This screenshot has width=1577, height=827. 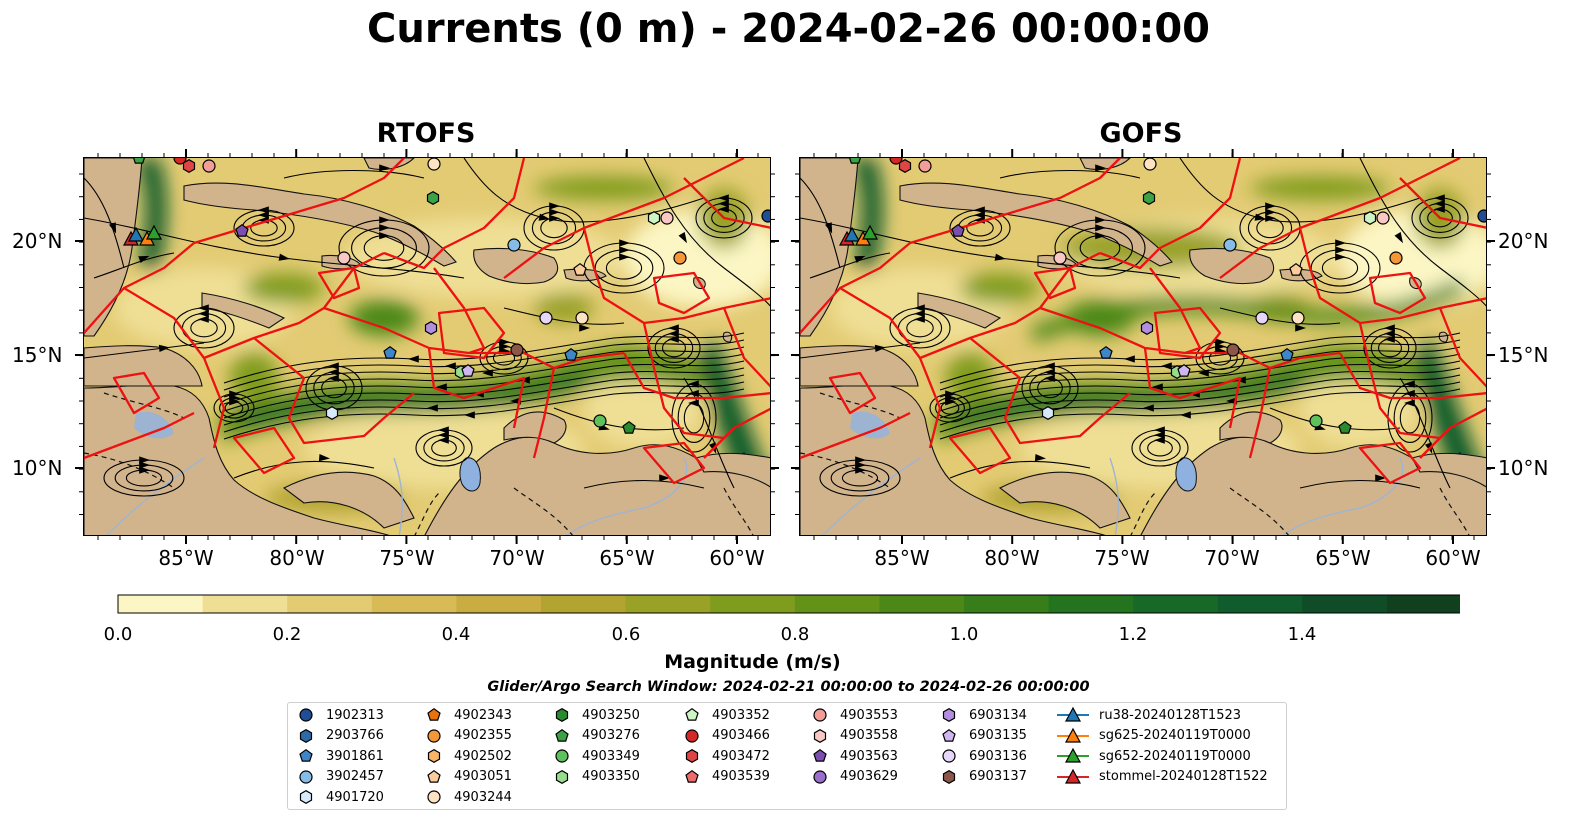 What do you see at coordinates (456, 634) in the screenshot?
I see `colorbar-tick-2: 0.4` at bounding box center [456, 634].